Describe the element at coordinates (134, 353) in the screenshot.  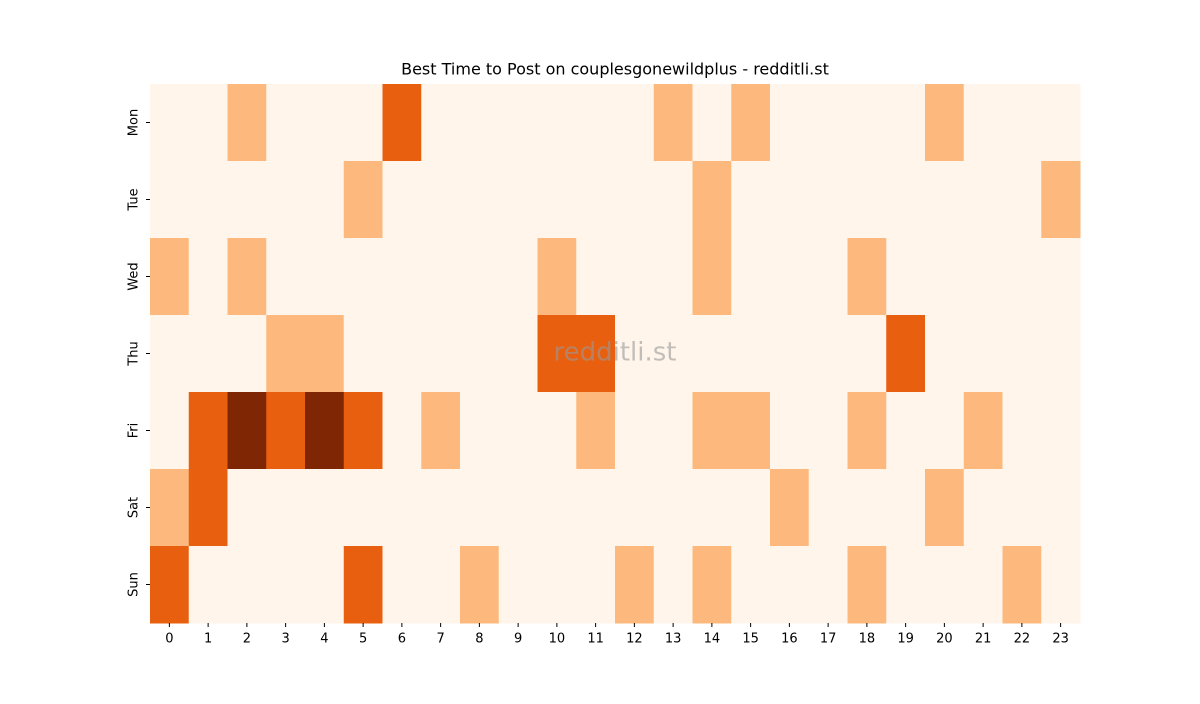
I see `y-tick-label: Thu` at that location.